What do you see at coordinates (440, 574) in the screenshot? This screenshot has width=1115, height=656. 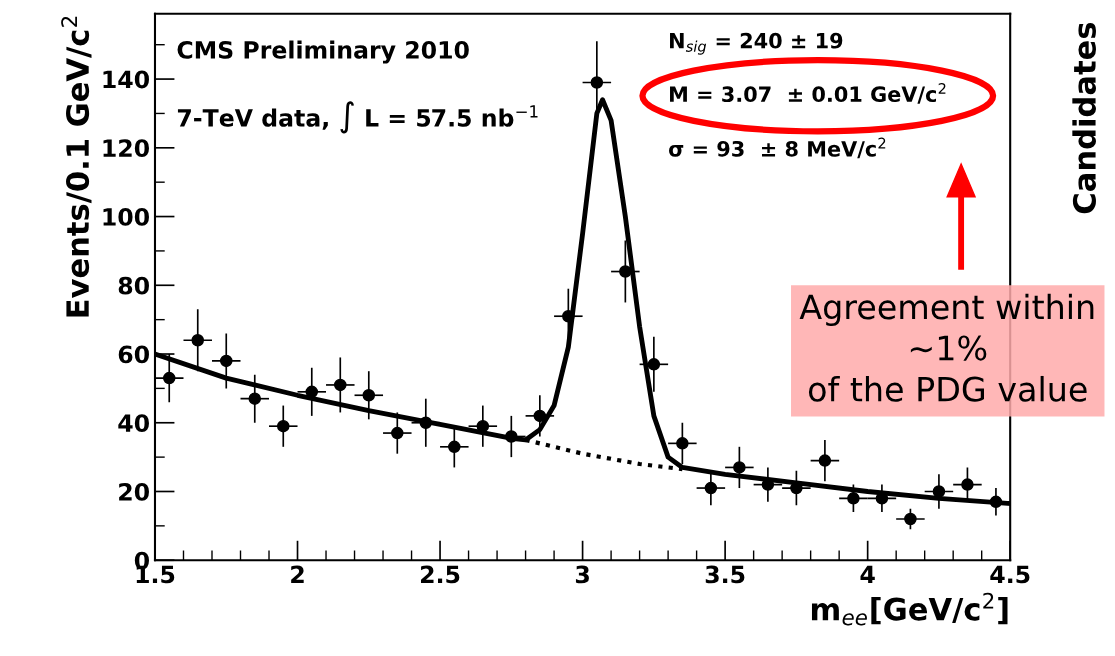 I see `x-tick-label: 2.5` at bounding box center [440, 574].